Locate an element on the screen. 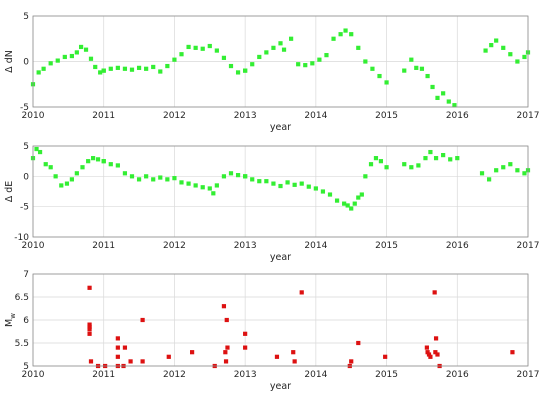  de-x-tick-label: 2014 is located at coordinates (315, 246).